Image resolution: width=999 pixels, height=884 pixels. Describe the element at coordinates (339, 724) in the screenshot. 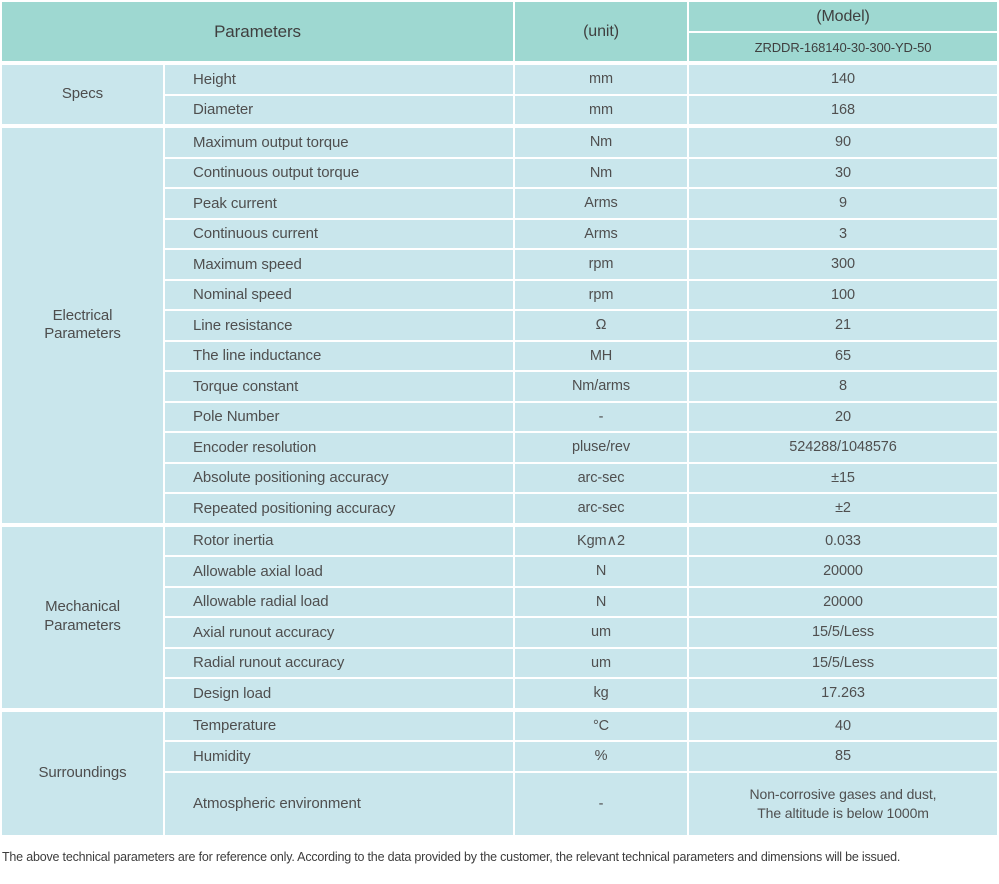

I see `param-cell: Temperature` at that location.